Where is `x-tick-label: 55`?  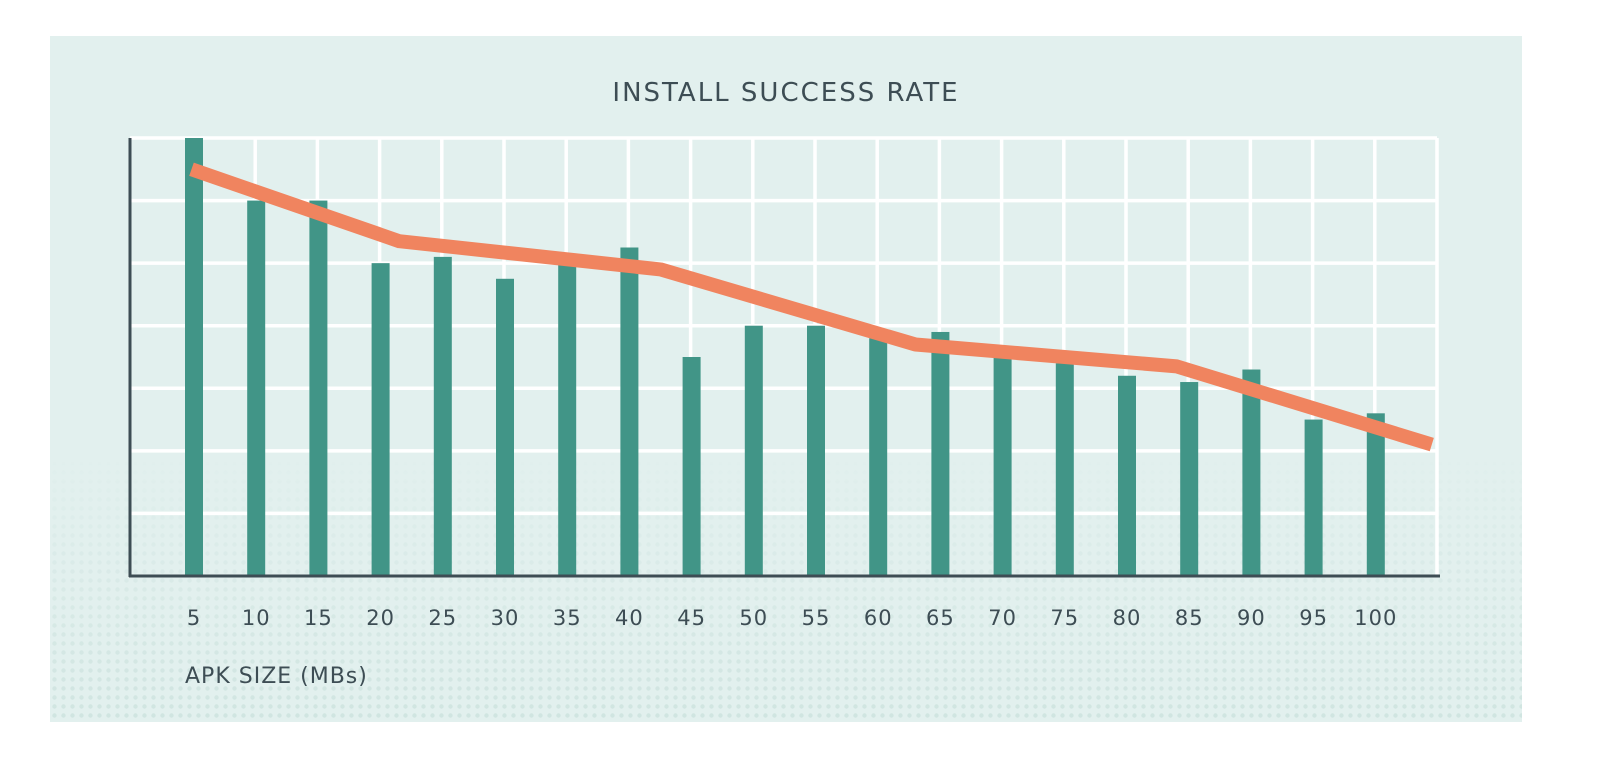 x-tick-label: 55 is located at coordinates (816, 618).